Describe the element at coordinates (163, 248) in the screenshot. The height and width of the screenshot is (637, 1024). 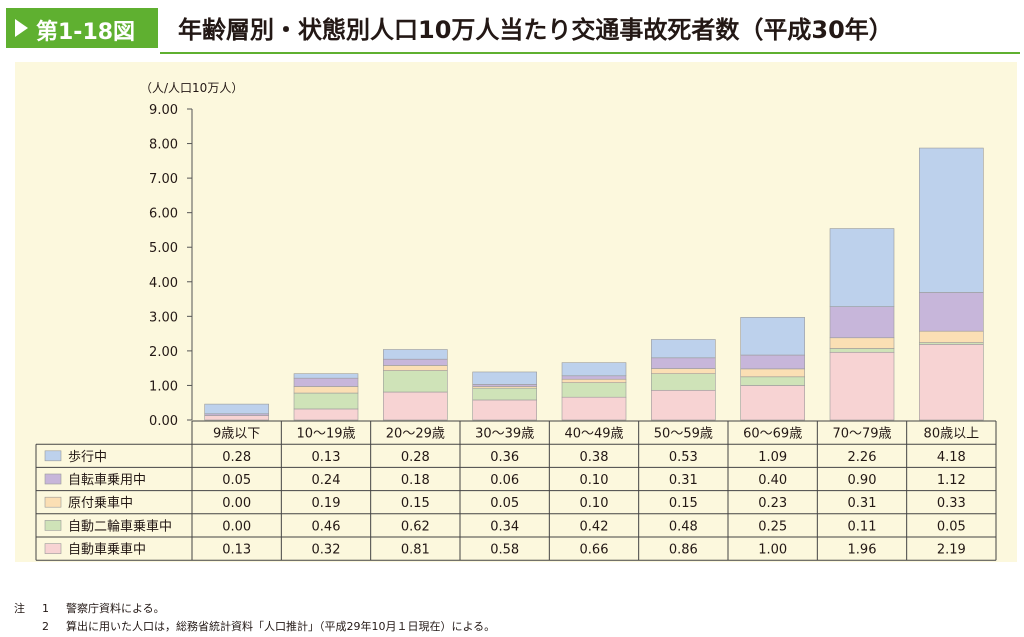
I see `y-tick-label: 5.00` at that location.